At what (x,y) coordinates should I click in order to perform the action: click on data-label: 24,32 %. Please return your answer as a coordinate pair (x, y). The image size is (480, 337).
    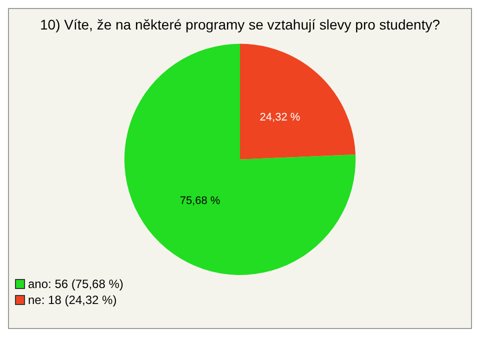
    Looking at the image, I should click on (280, 118).